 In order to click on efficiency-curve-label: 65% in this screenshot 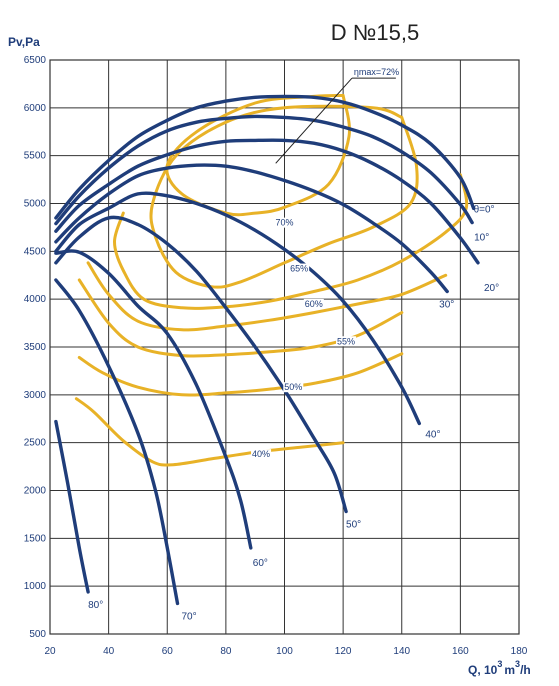, I will do `click(299, 269)`.